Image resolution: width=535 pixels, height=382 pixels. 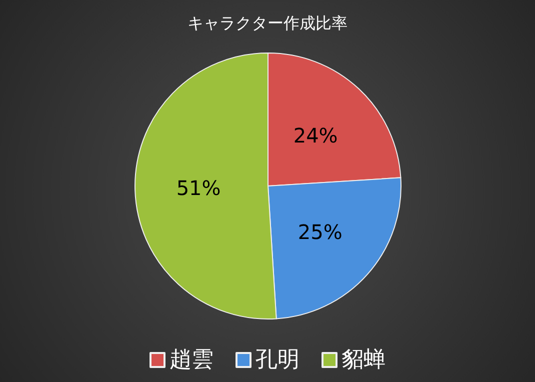 I want to click on chart-title: キャラクター作成比率, so click(x=268, y=23).